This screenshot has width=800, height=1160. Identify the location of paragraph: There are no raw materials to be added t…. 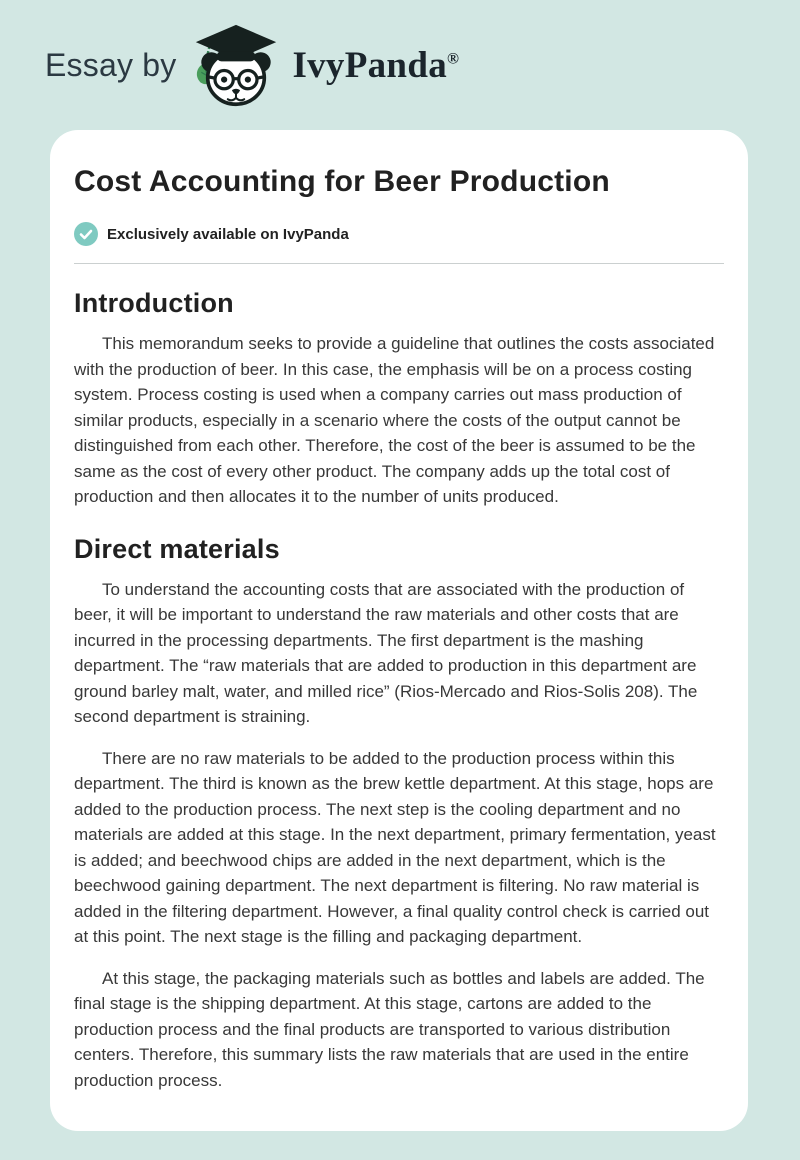
(395, 847).